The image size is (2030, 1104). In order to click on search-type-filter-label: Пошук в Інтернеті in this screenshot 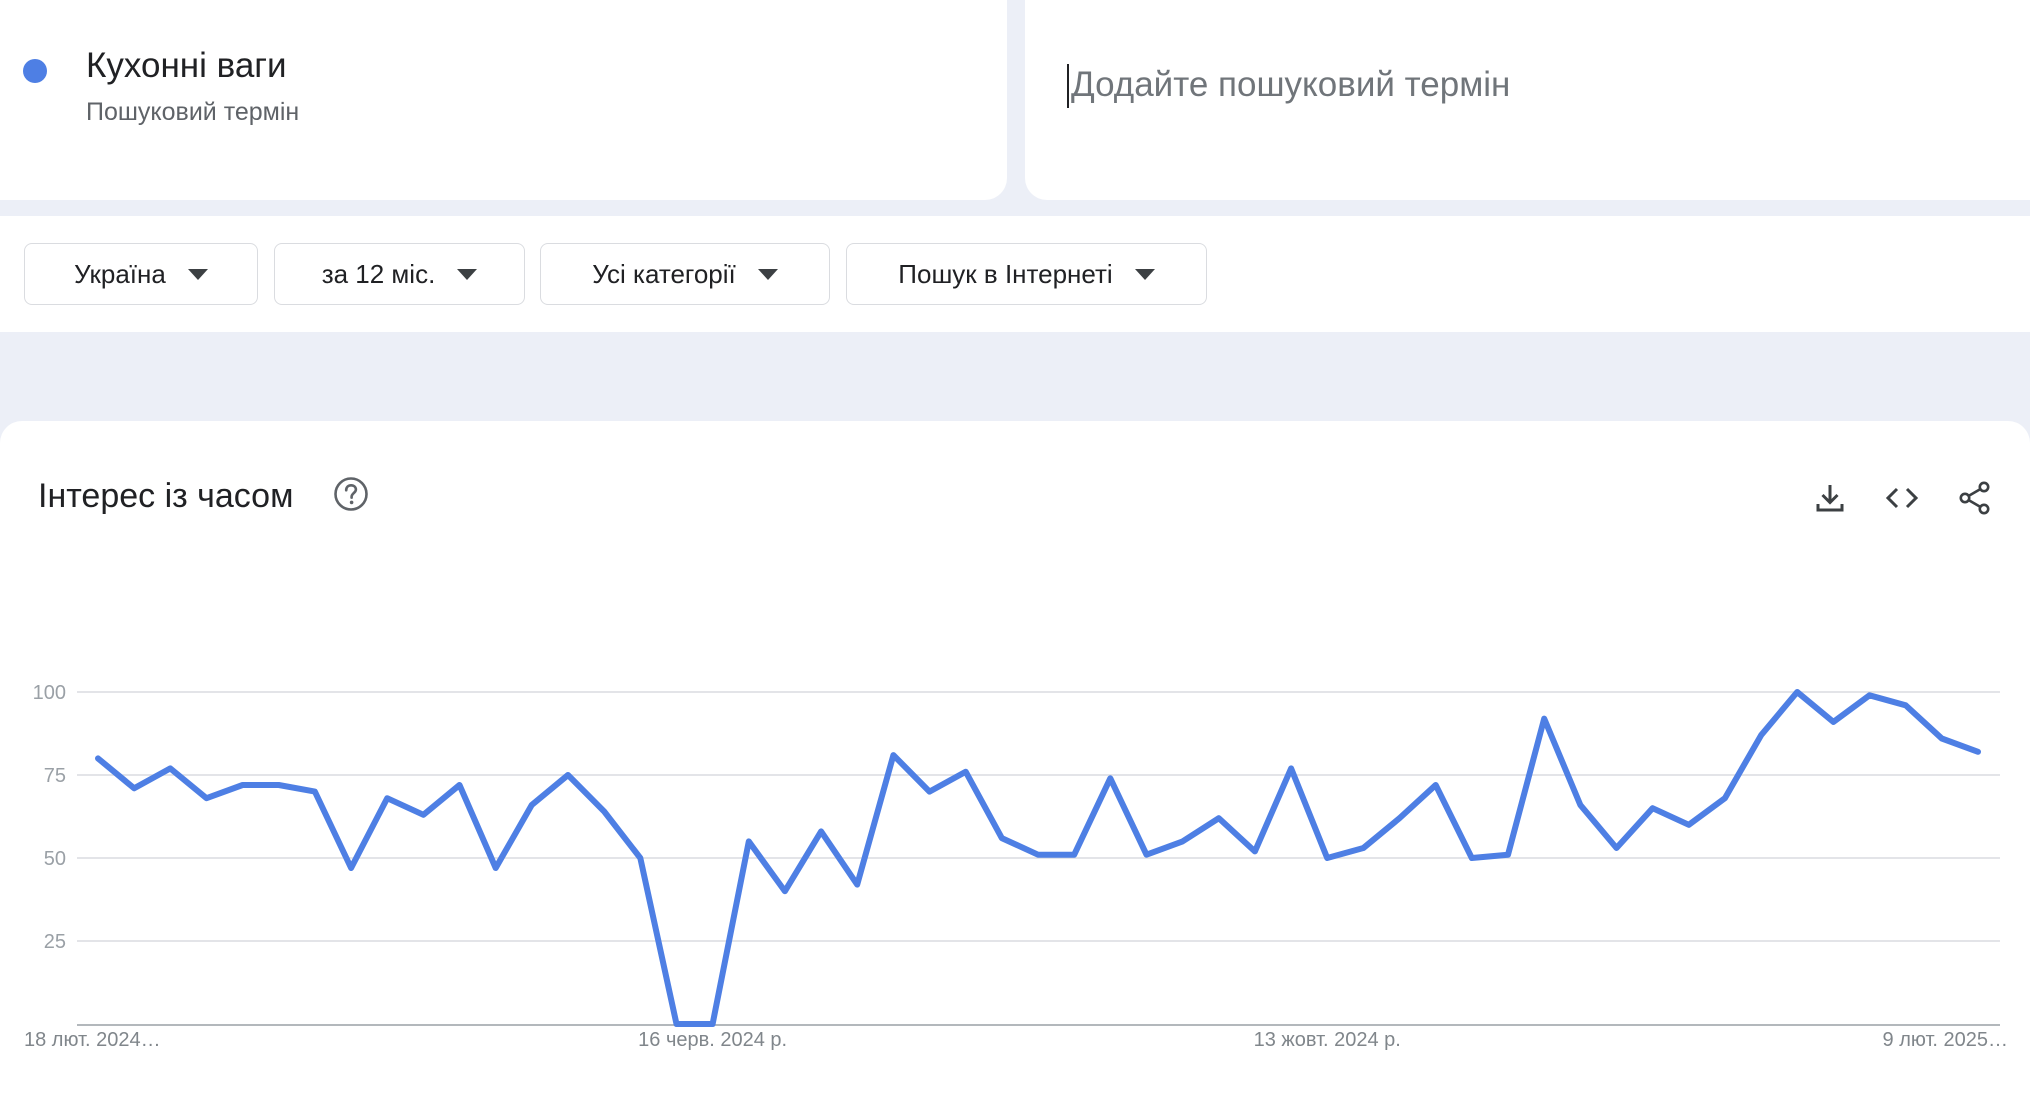, I will do `click(1005, 273)`.